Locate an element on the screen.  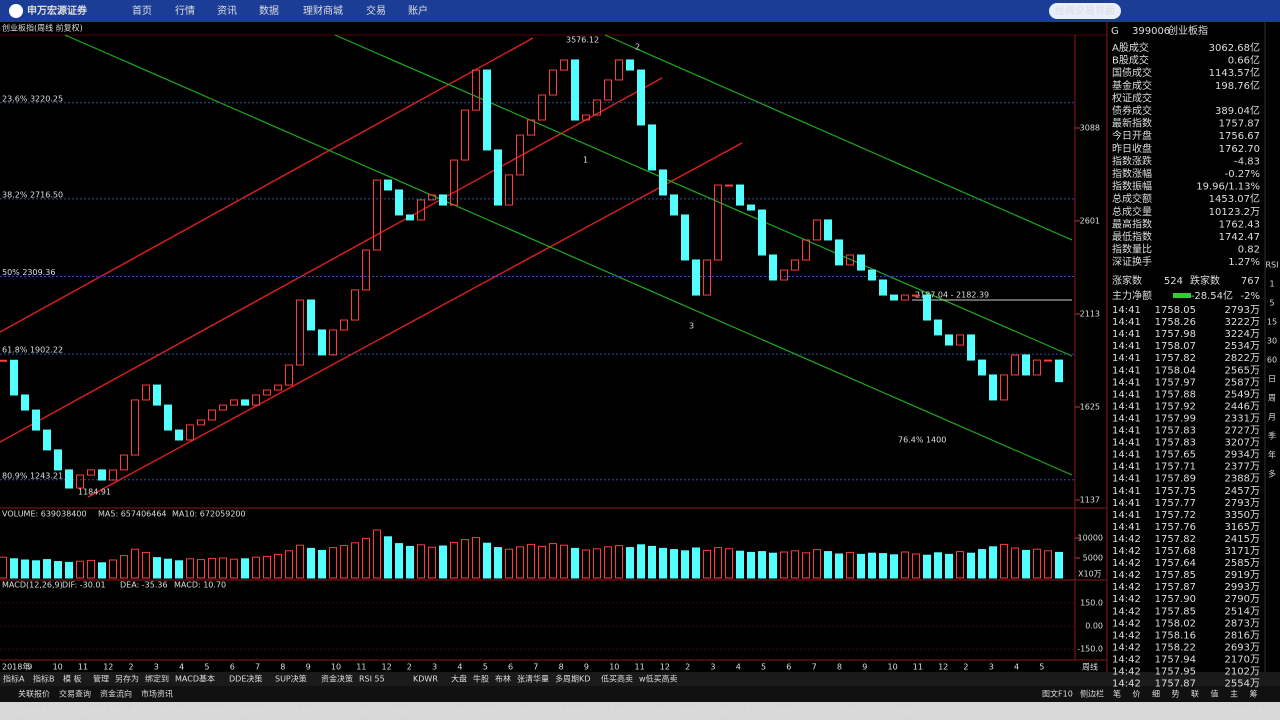
tick-price: 1757.68 is located at coordinates (1175, 551).